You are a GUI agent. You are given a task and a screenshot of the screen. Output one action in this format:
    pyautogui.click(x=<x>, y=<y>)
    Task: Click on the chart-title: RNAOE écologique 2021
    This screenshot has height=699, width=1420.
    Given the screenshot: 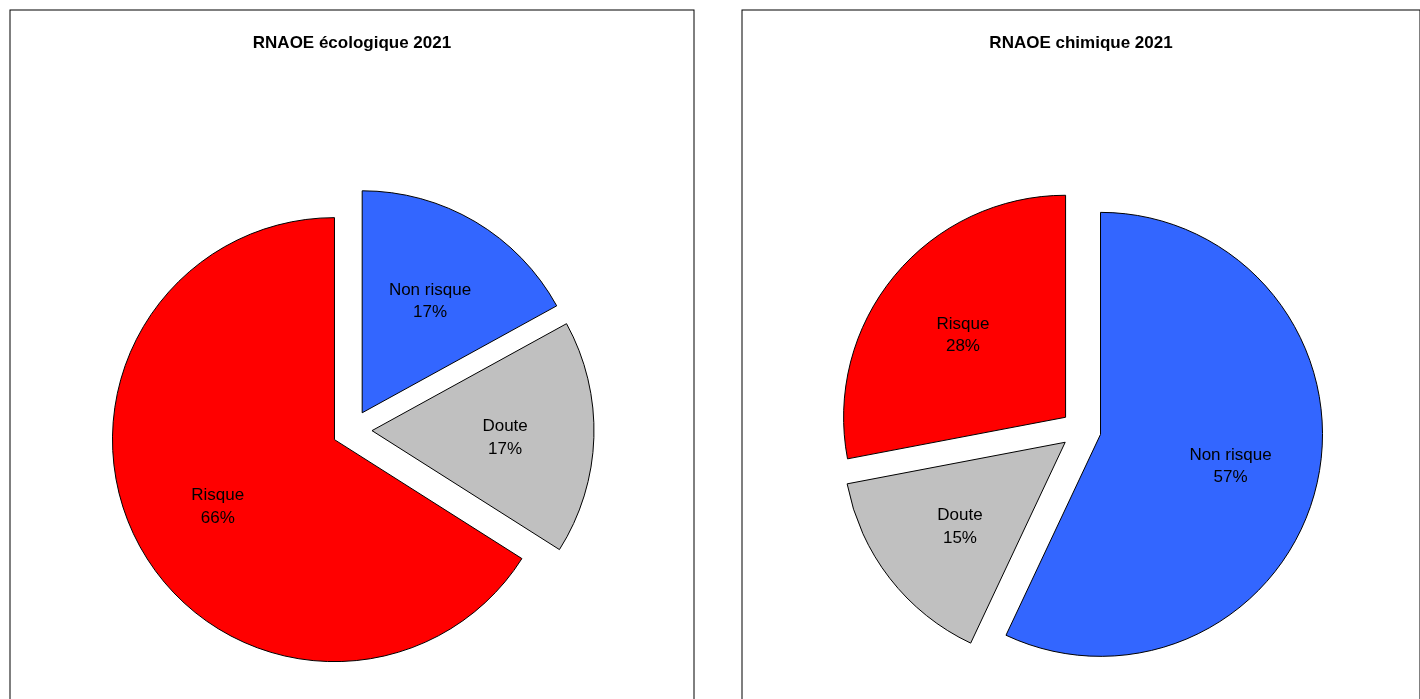 What is the action you would take?
    pyautogui.click(x=352, y=42)
    